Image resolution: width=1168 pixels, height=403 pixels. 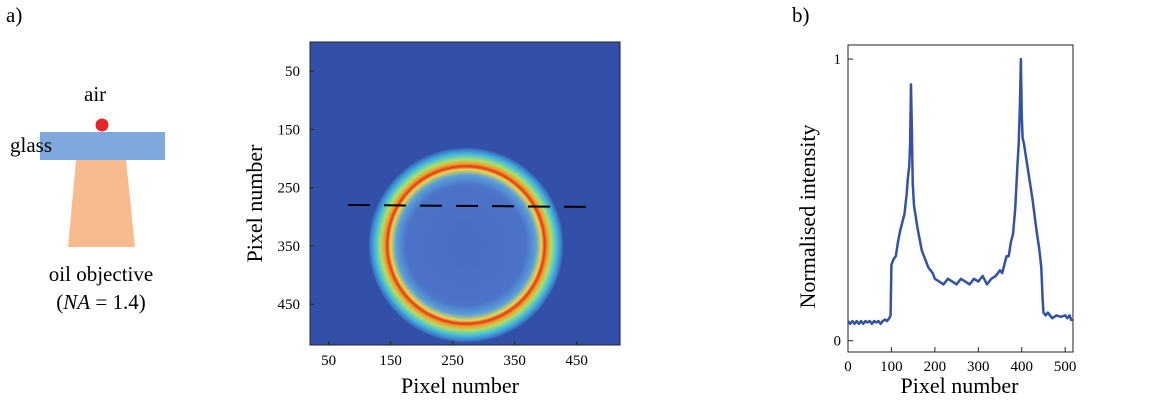 What do you see at coordinates (289, 130) in the screenshot?
I see `y-tick-label: 150` at bounding box center [289, 130].